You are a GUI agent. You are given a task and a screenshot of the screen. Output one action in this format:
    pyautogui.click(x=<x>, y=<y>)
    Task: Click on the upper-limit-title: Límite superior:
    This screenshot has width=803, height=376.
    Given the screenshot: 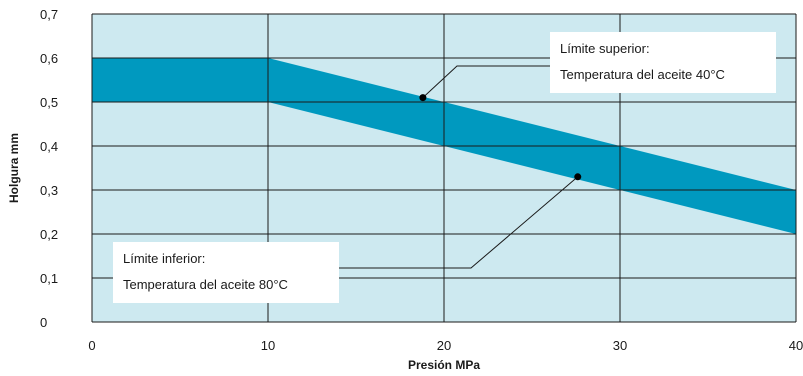 What is the action you would take?
    pyautogui.click(x=605, y=48)
    